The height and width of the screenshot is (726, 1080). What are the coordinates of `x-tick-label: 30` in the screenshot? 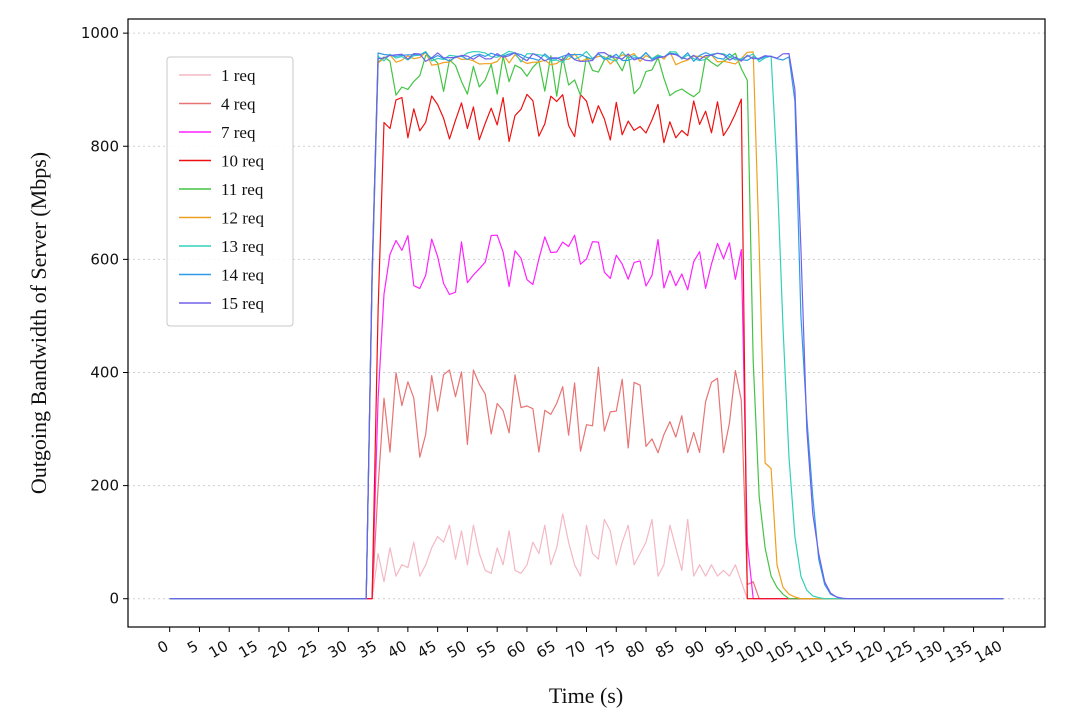 It's located at (338, 649).